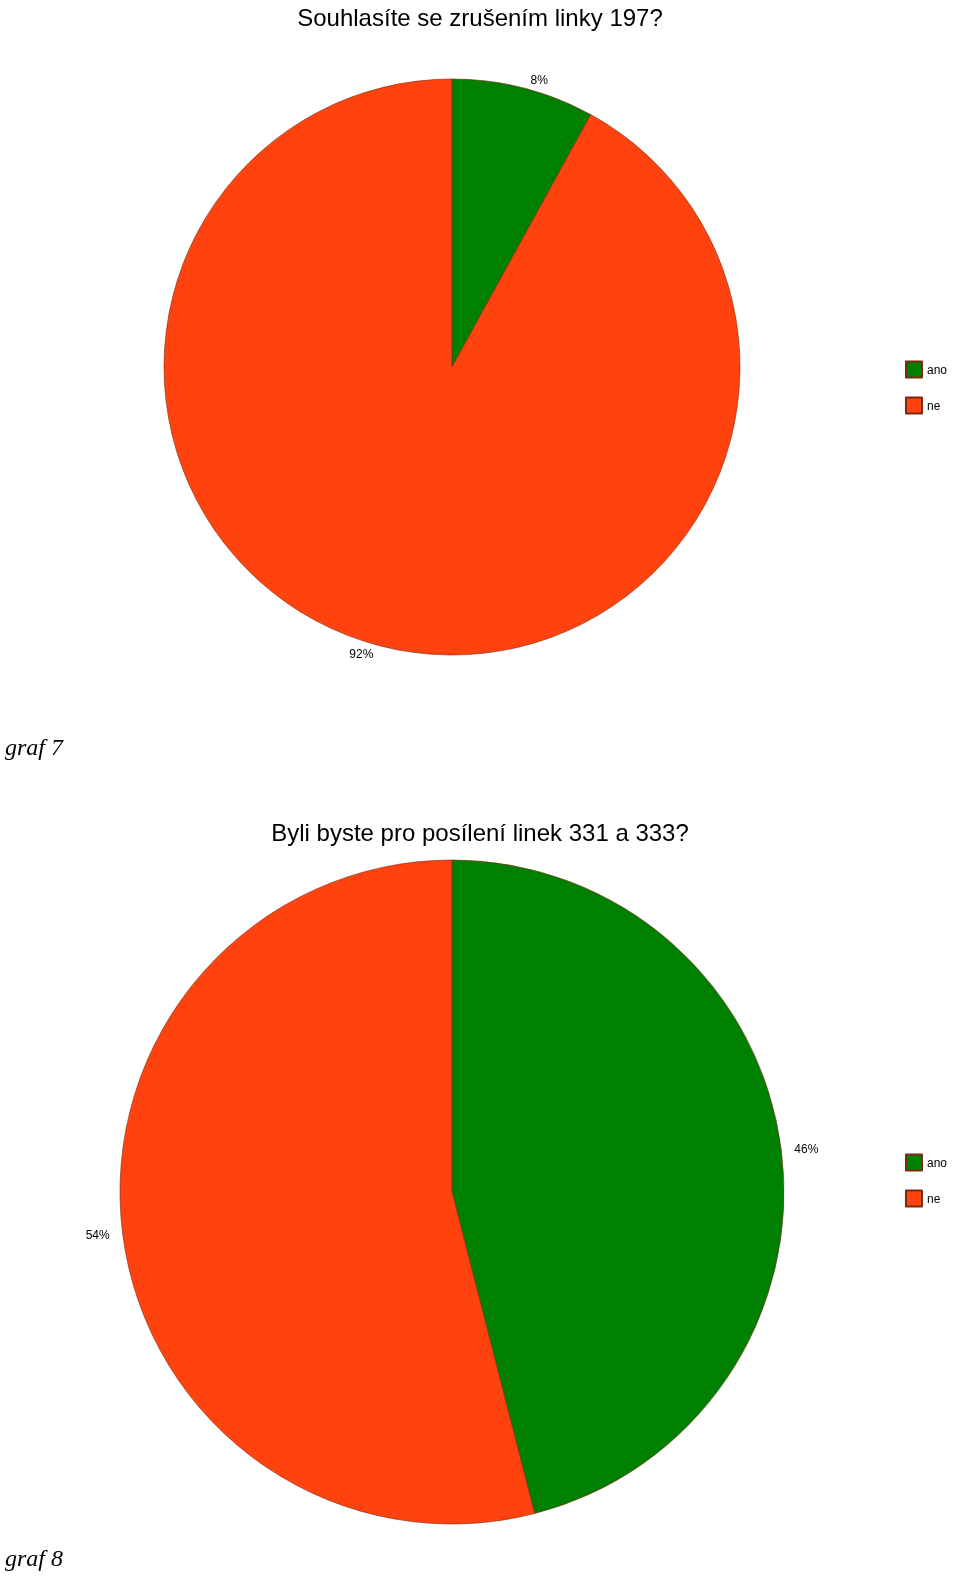 The image size is (960, 1586). I want to click on data-label: 46%, so click(806, 1149).